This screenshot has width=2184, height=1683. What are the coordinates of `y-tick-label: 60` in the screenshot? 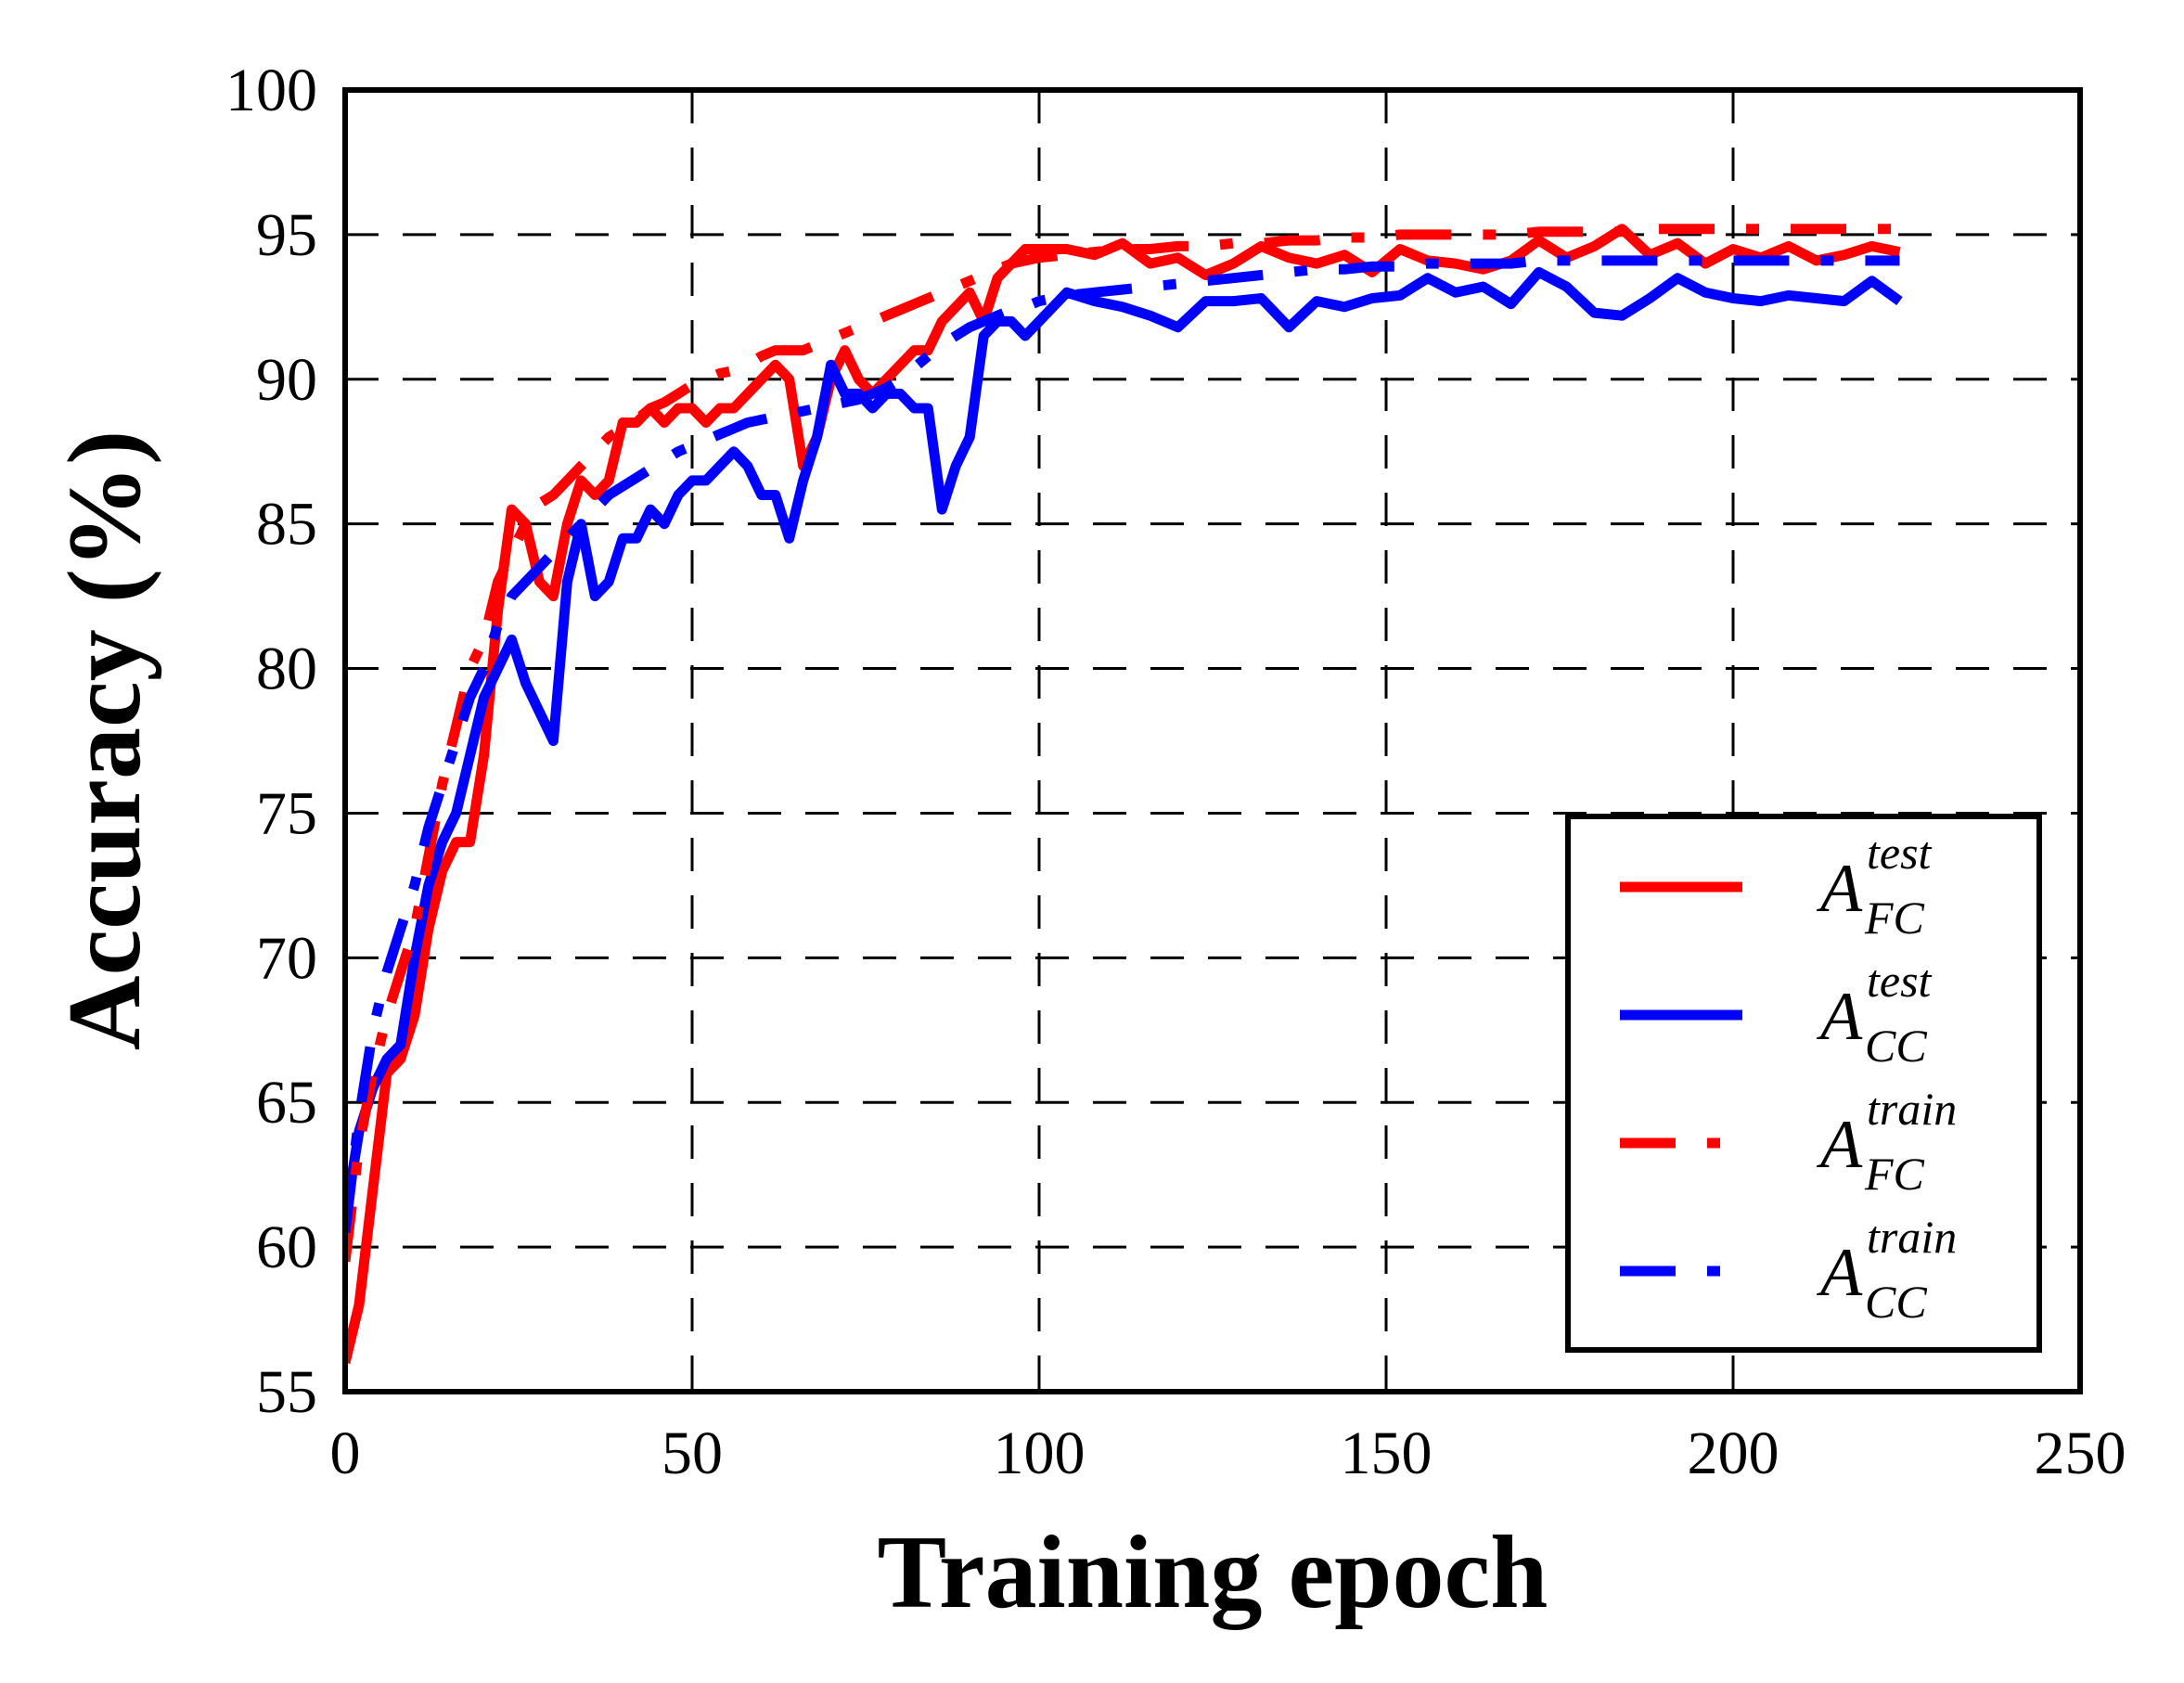 It's located at (286, 1247).